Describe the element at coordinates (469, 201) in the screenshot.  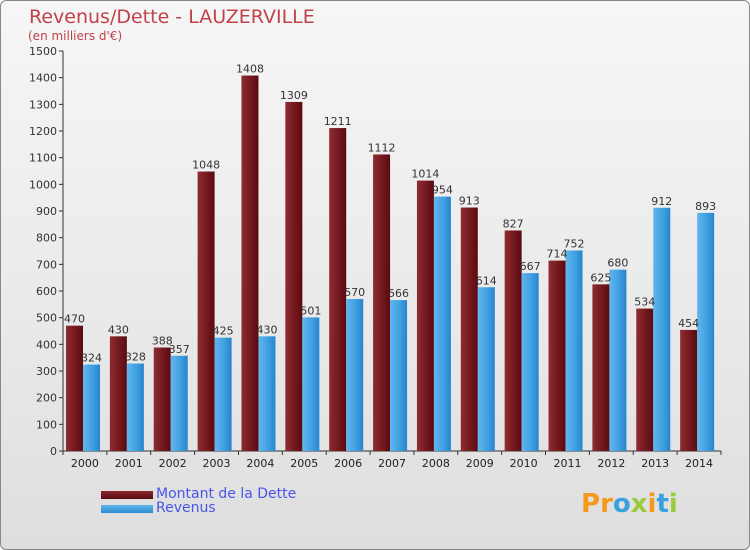
I see `data-label-debt-2009: 913` at that location.